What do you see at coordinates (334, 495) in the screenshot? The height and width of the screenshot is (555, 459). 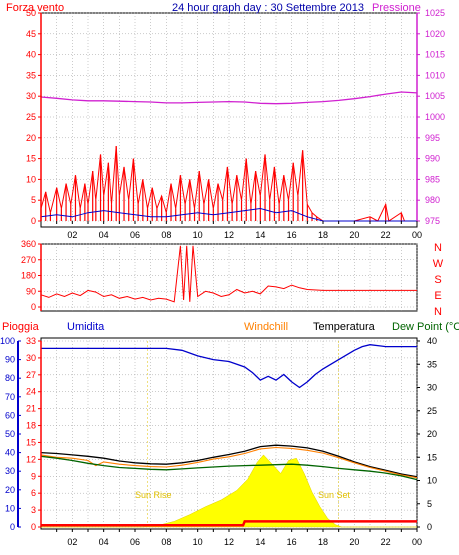 I see `sunset-label: Sun Set` at bounding box center [334, 495].